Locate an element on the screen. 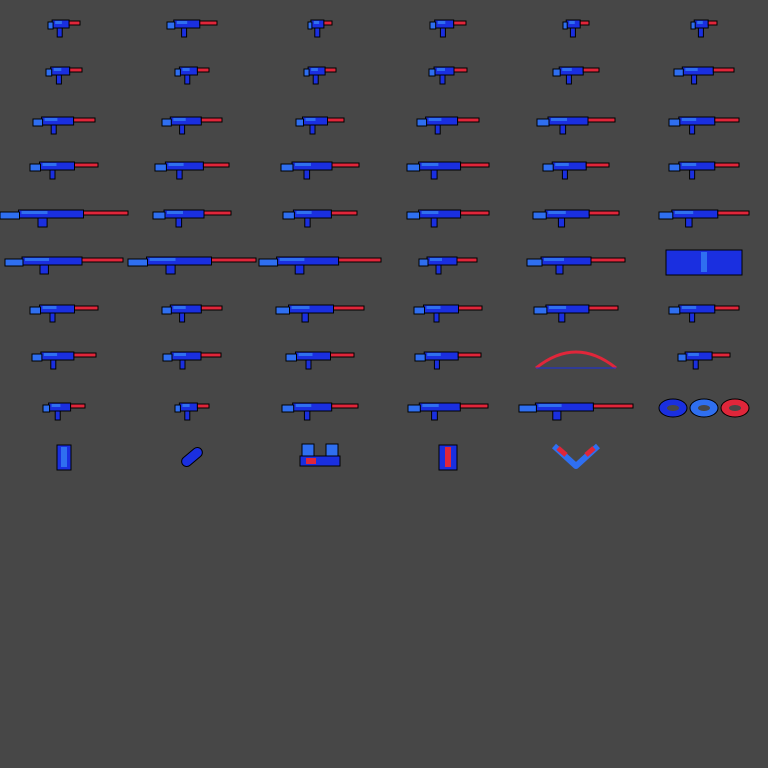  vector-smg-sprite is located at coordinates (192, 125).